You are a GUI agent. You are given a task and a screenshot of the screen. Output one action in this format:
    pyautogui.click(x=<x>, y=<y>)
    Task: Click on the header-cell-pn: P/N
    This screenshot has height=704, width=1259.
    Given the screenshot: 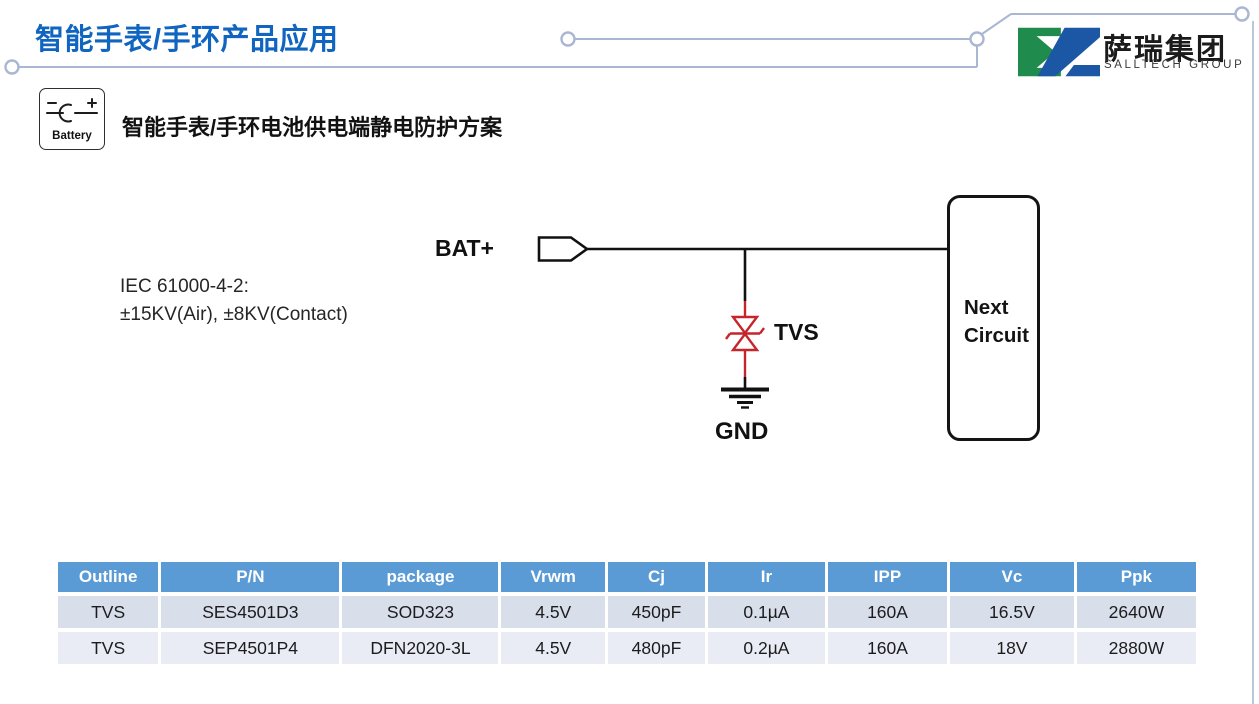 What is the action you would take?
    pyautogui.click(x=250, y=577)
    